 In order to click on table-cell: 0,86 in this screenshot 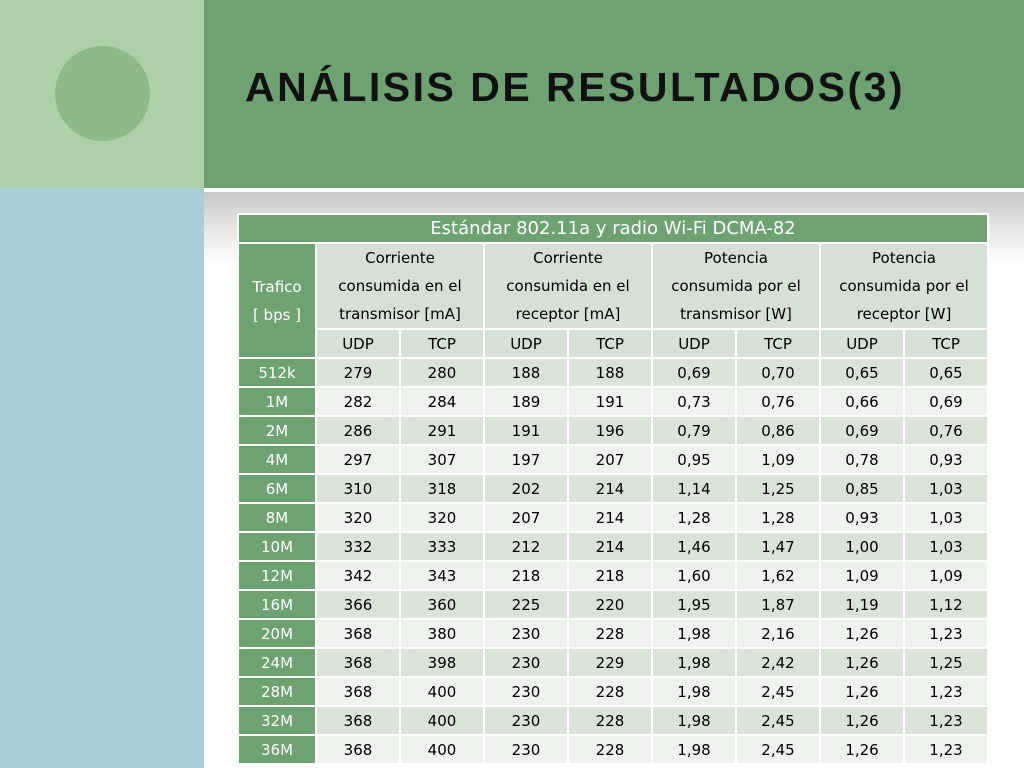, I will do `click(778, 430)`.